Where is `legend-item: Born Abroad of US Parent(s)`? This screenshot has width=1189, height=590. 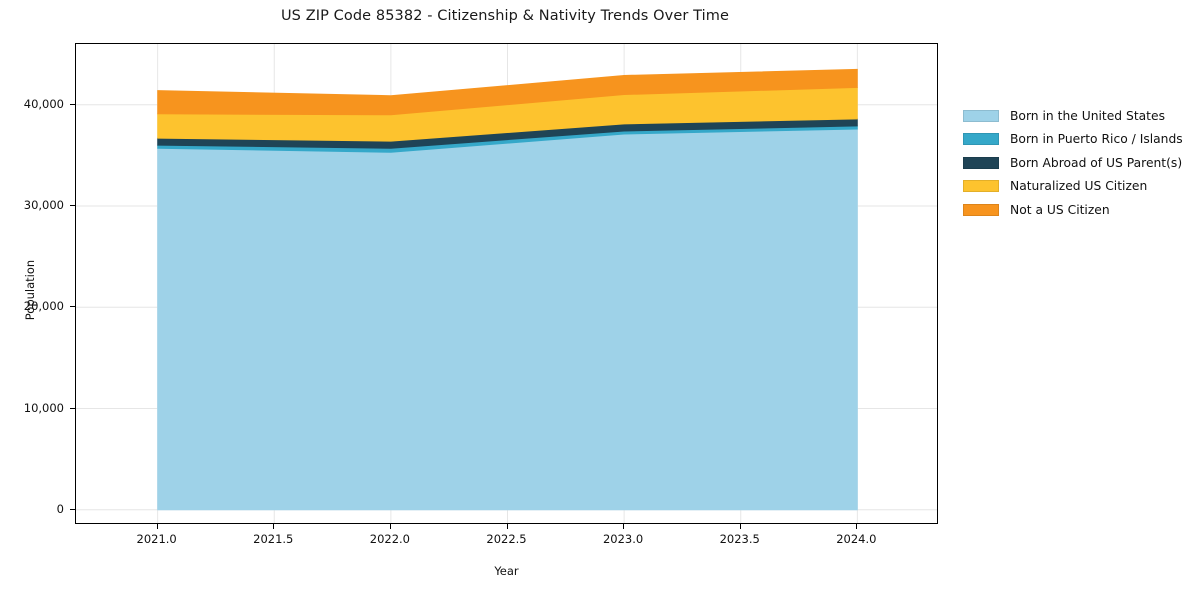 legend-item: Born Abroad of US Parent(s) is located at coordinates (1076, 163).